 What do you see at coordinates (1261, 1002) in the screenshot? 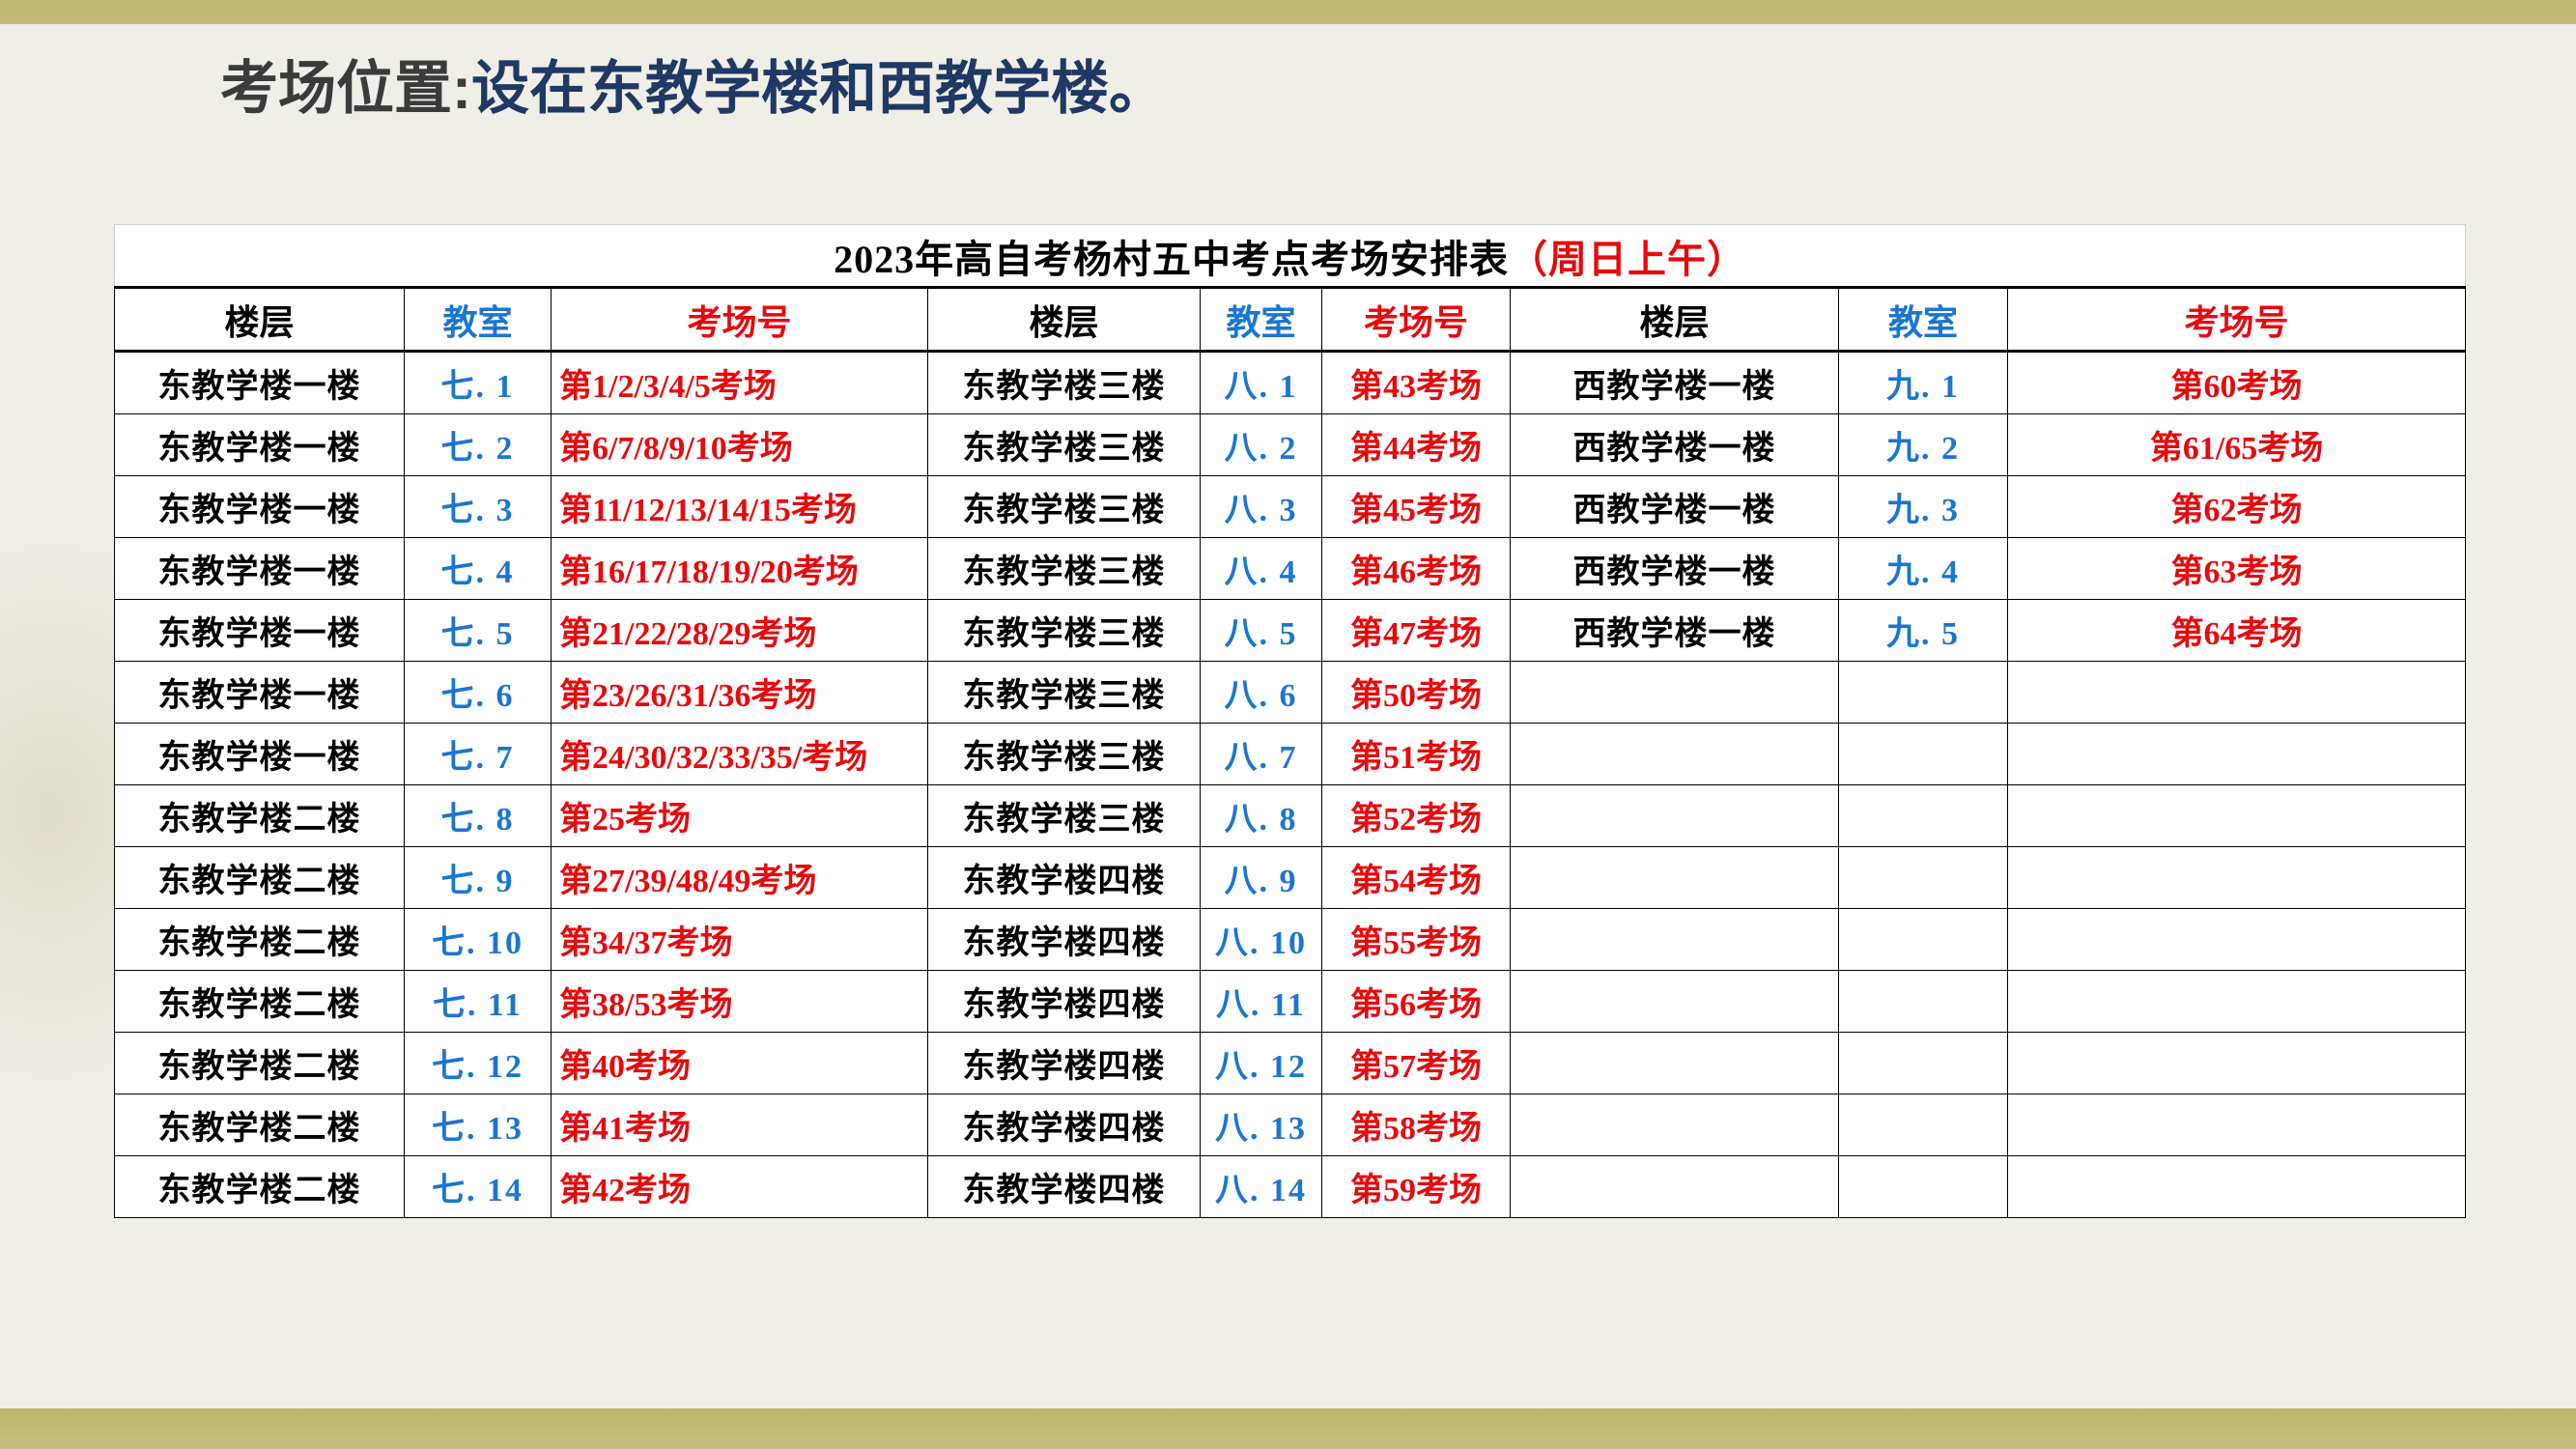
I see `cell-room-2: 八. 11` at bounding box center [1261, 1002].